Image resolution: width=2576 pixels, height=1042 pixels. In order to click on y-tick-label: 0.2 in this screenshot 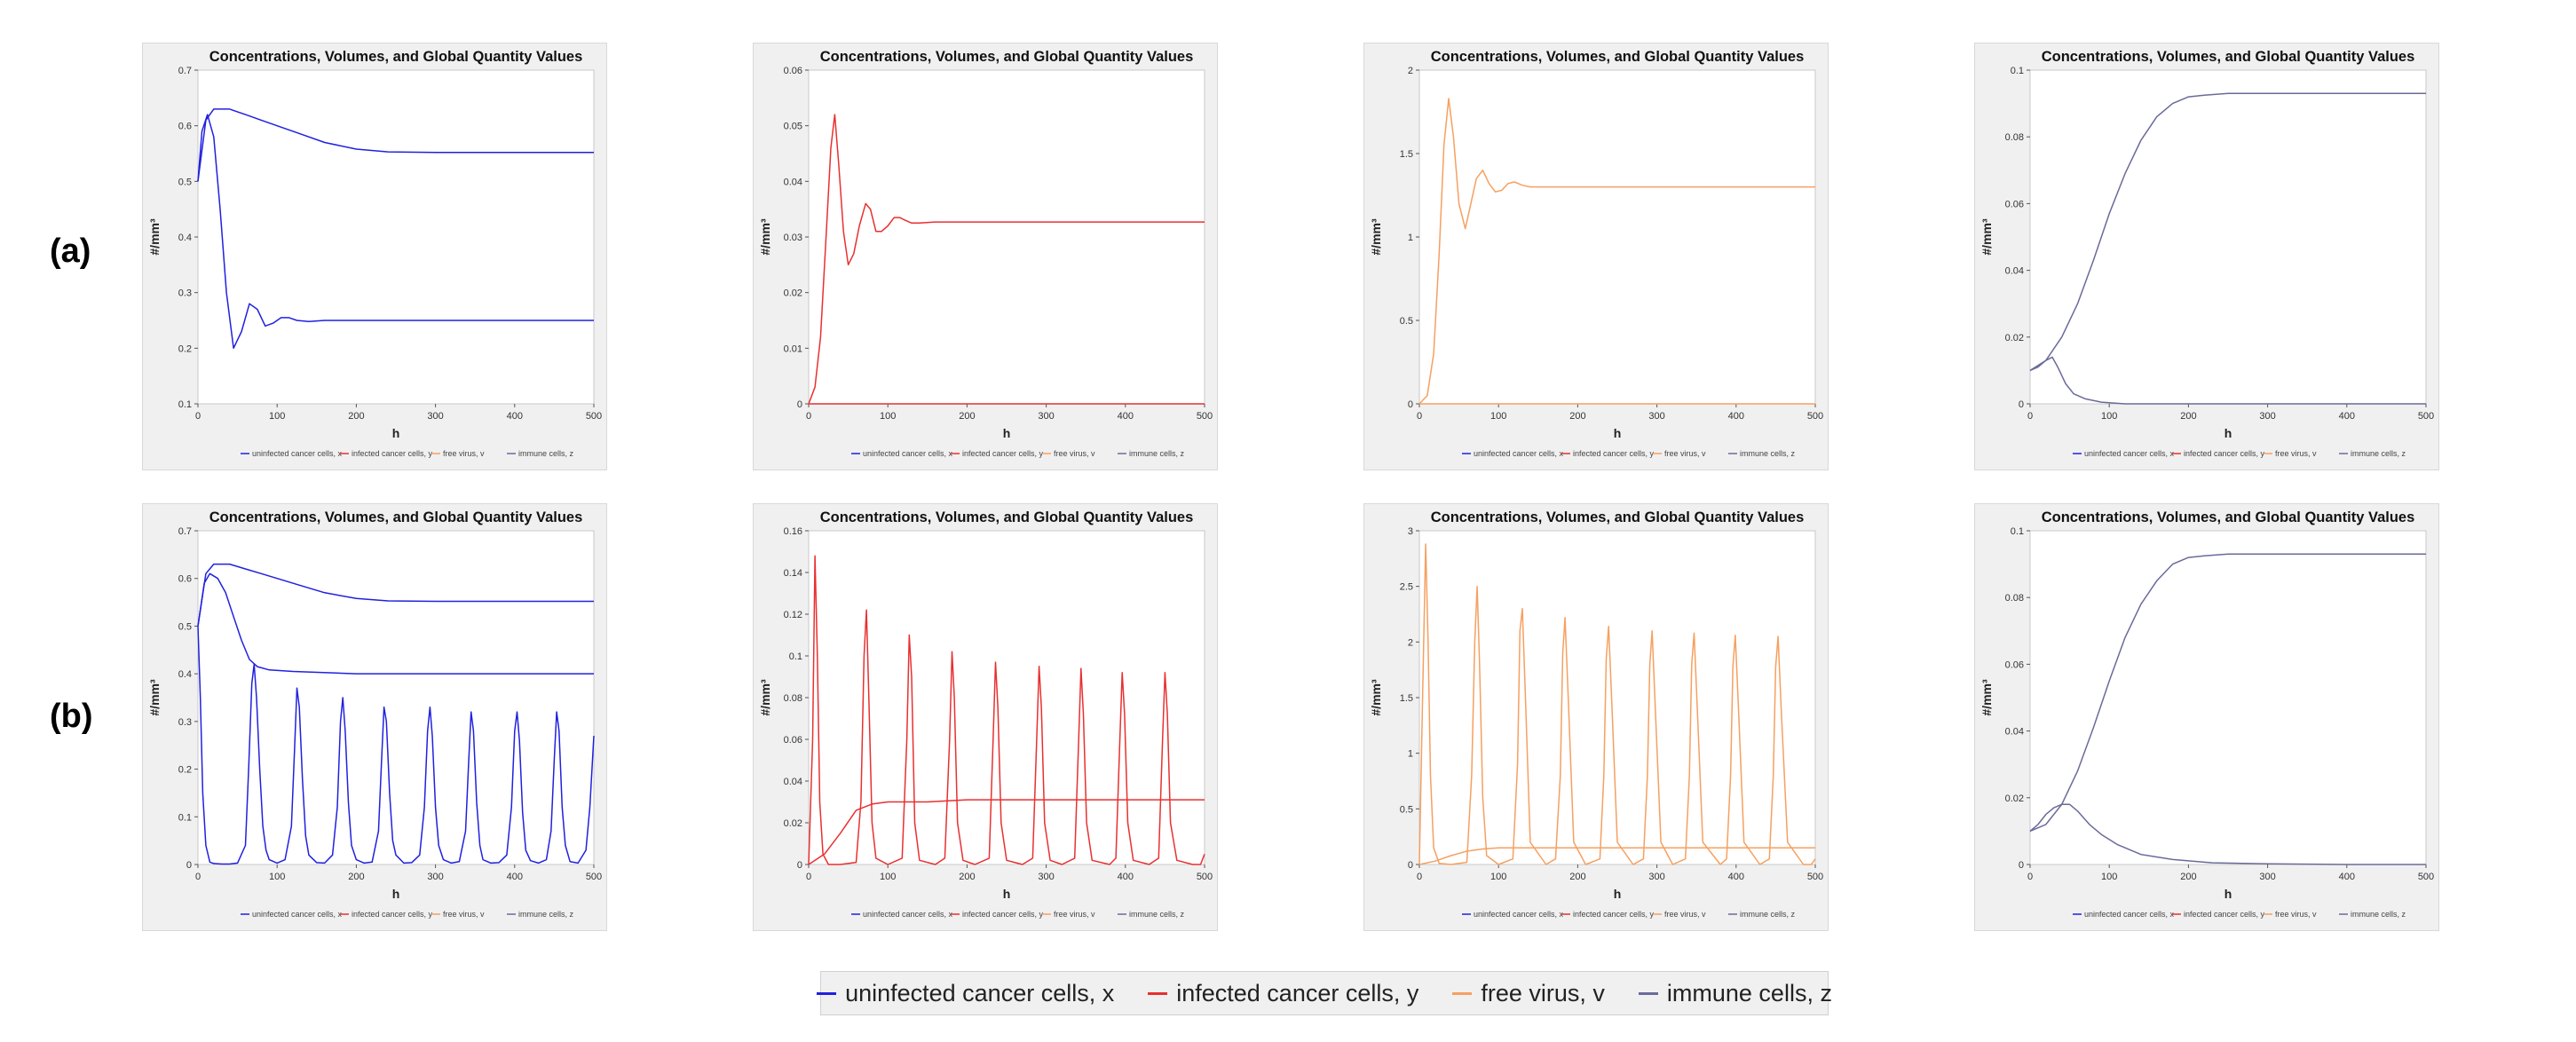, I will do `click(185, 348)`.